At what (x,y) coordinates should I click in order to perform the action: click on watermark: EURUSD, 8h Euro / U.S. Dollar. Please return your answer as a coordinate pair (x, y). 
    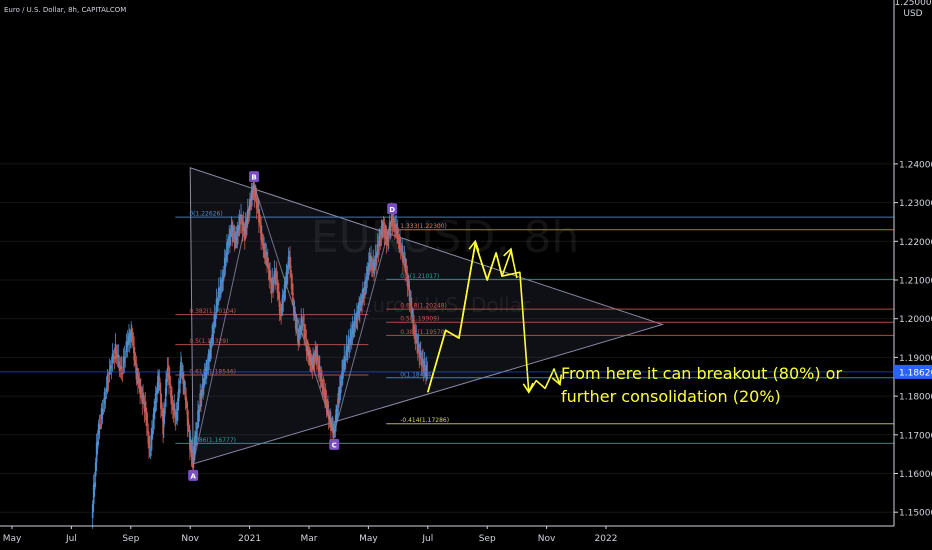
    Looking at the image, I should click on (445, 264).